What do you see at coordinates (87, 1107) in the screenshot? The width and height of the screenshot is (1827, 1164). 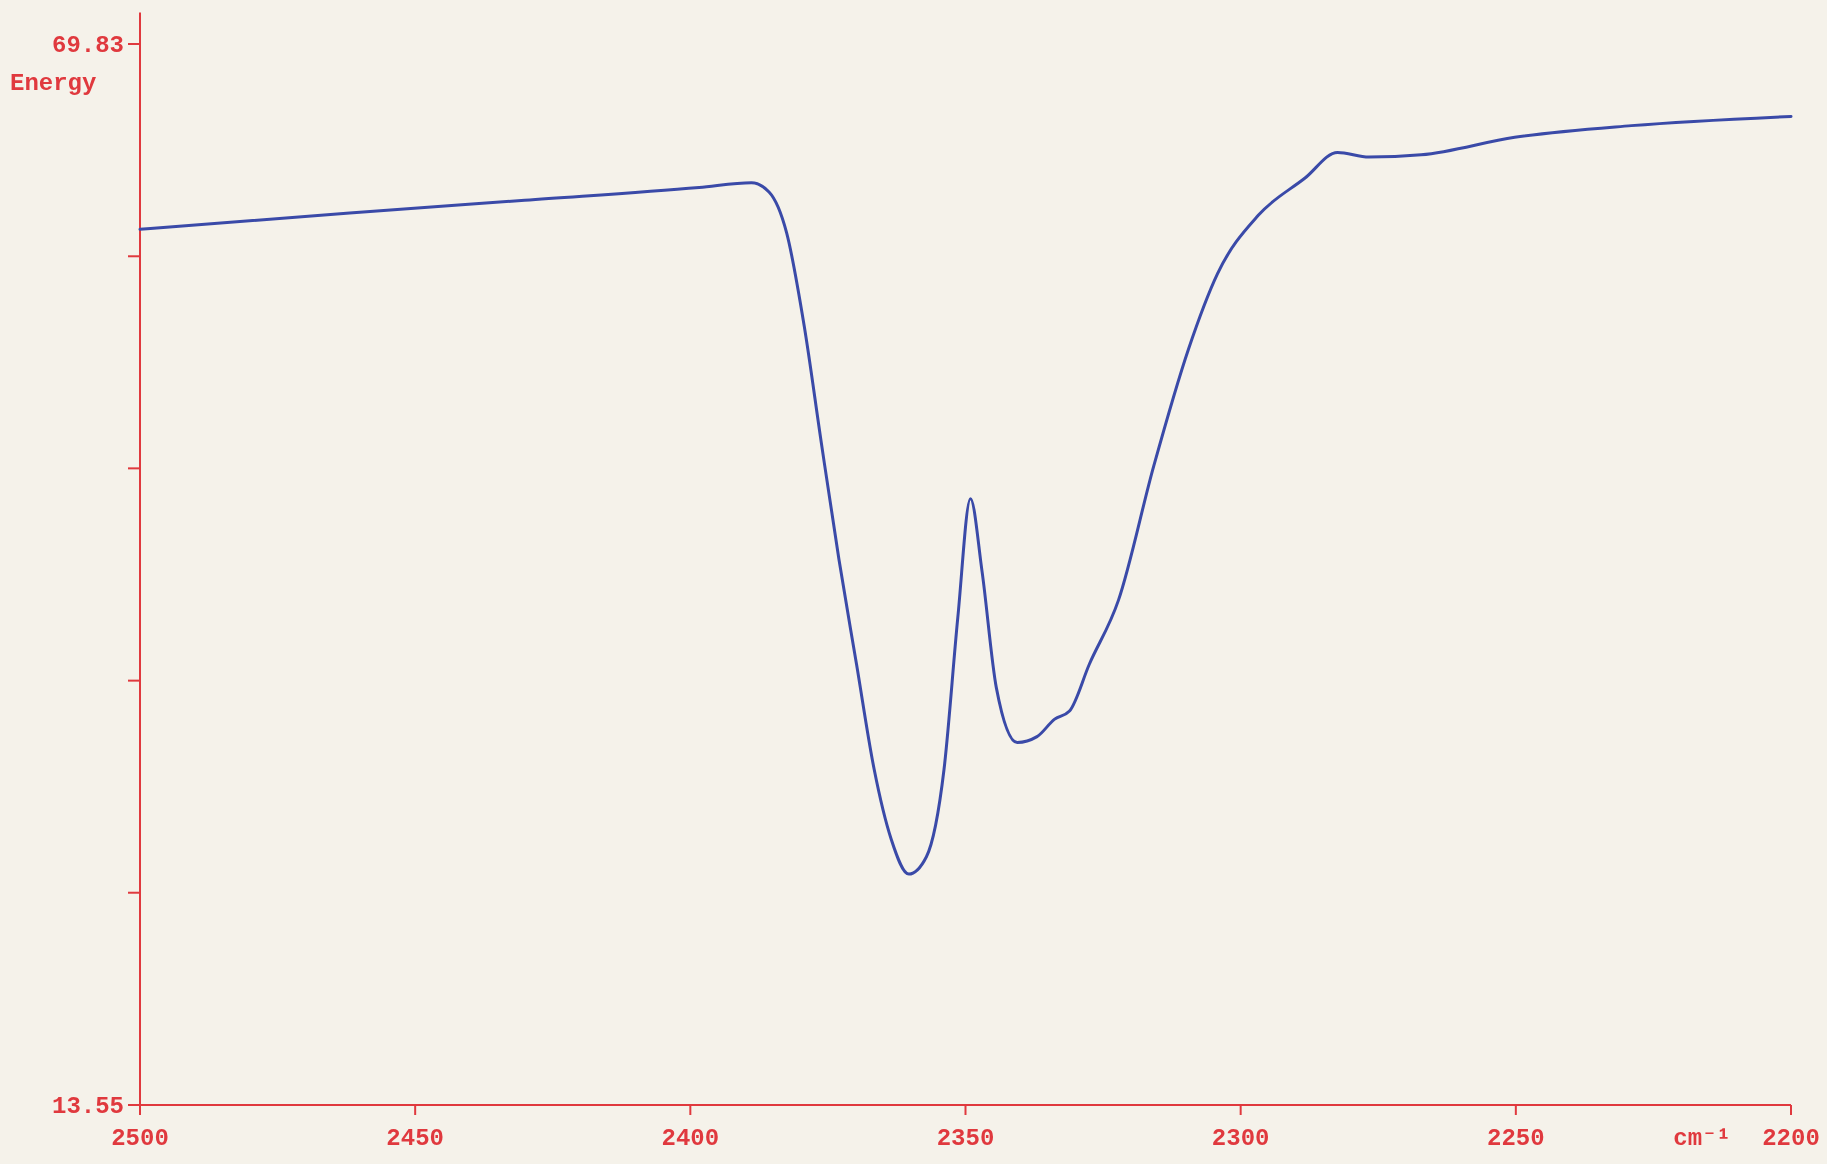 I see `y-tick-label: 13.55` at bounding box center [87, 1107].